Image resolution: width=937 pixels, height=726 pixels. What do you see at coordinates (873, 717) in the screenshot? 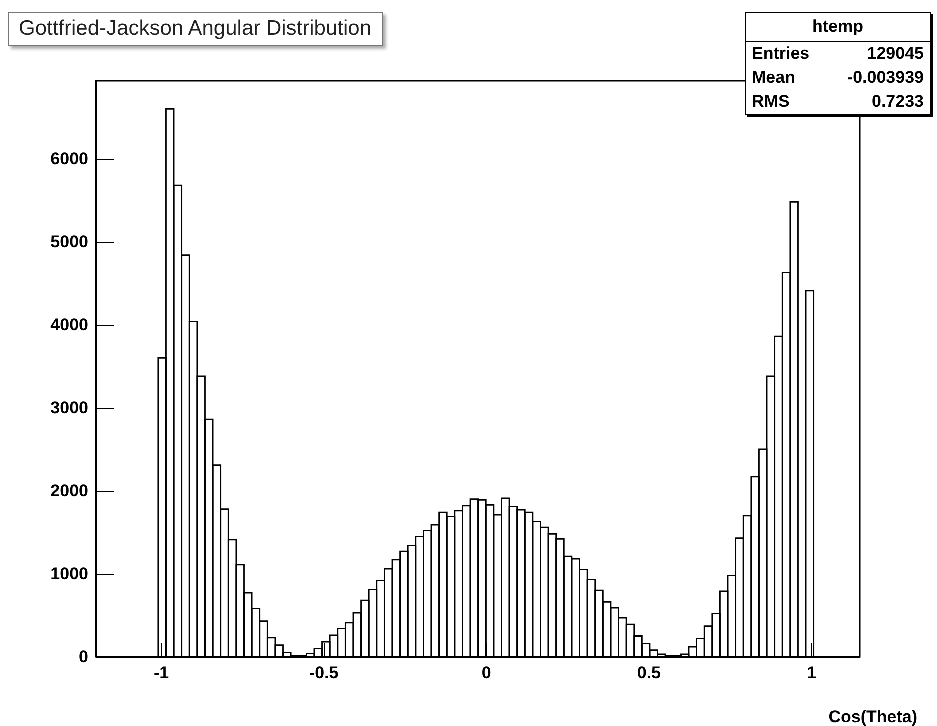
I see `x-axis-title: Cos(Theta)` at bounding box center [873, 717].